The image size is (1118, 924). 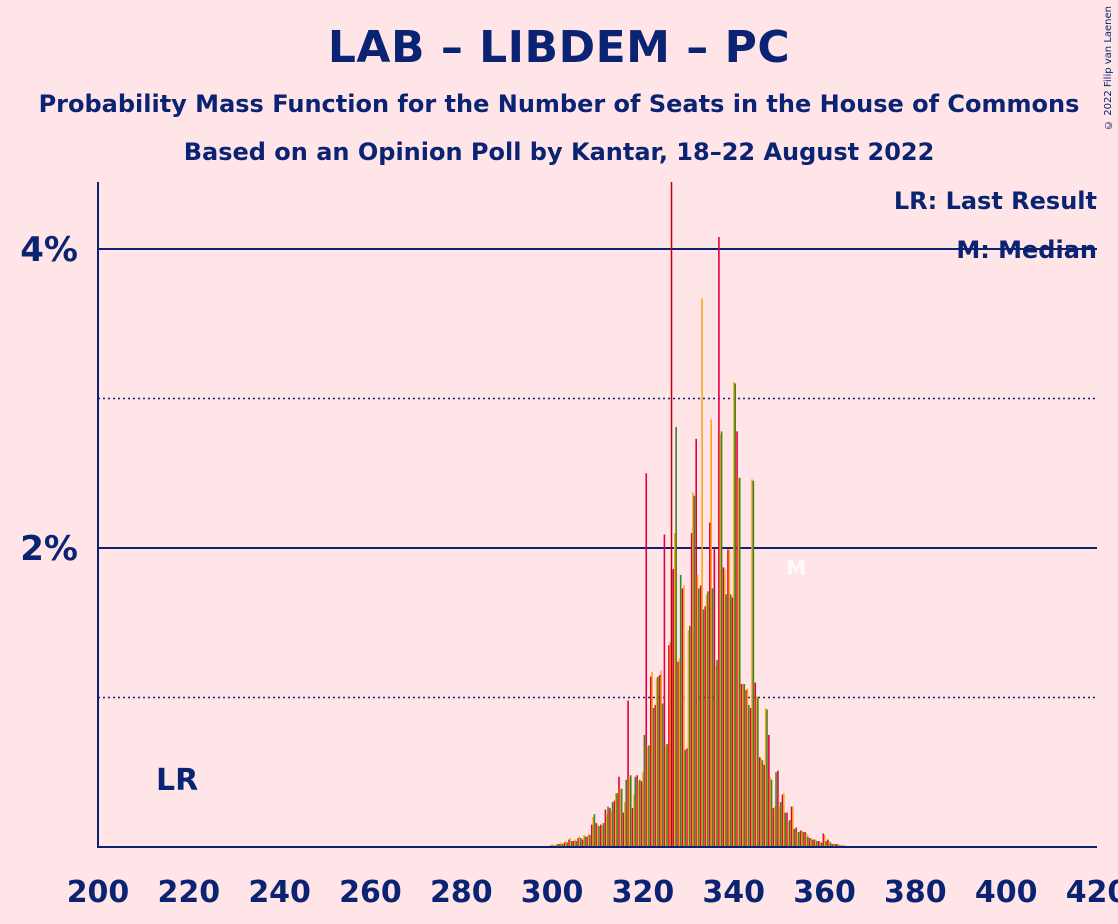 I want to click on last-result-label: LR, so click(x=177, y=780).